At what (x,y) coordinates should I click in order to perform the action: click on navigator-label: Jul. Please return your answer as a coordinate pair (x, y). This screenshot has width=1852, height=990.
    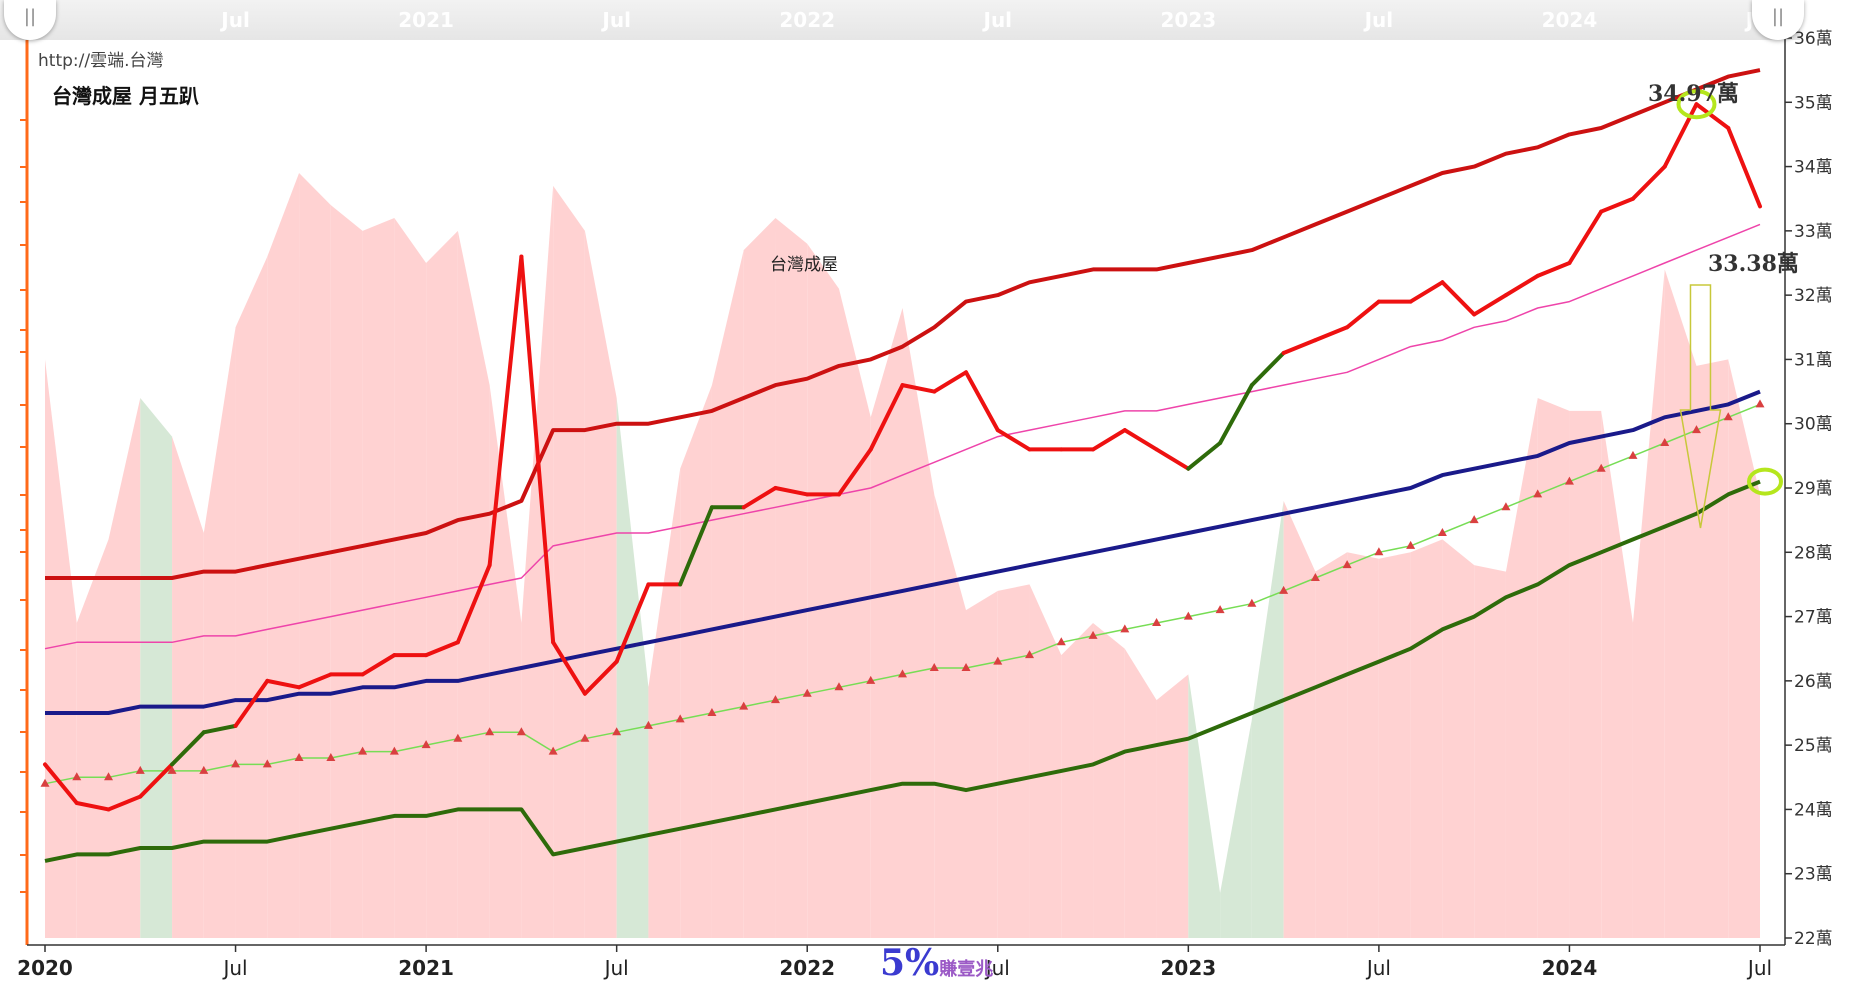
    Looking at the image, I should click on (997, 20).